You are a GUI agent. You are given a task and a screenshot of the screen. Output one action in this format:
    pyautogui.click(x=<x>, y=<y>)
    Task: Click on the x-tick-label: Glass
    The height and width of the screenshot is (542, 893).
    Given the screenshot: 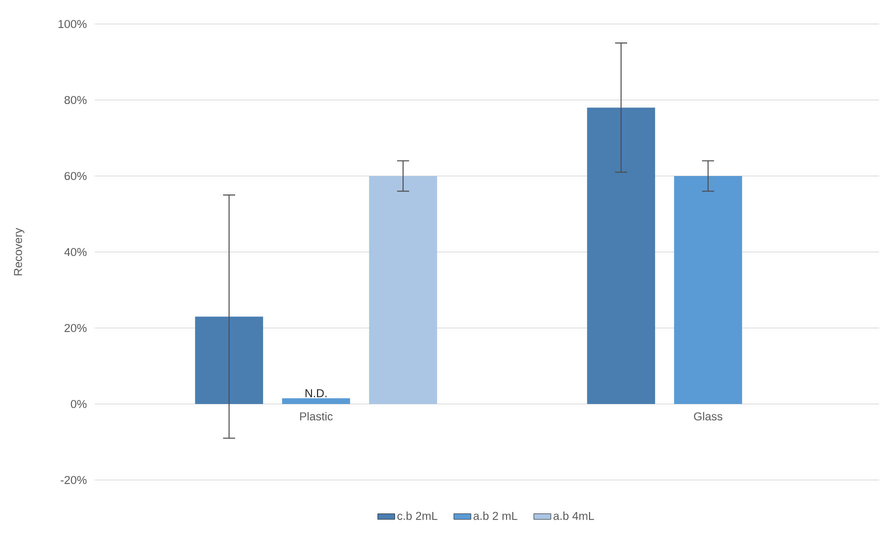 What is the action you would take?
    pyautogui.click(x=708, y=416)
    